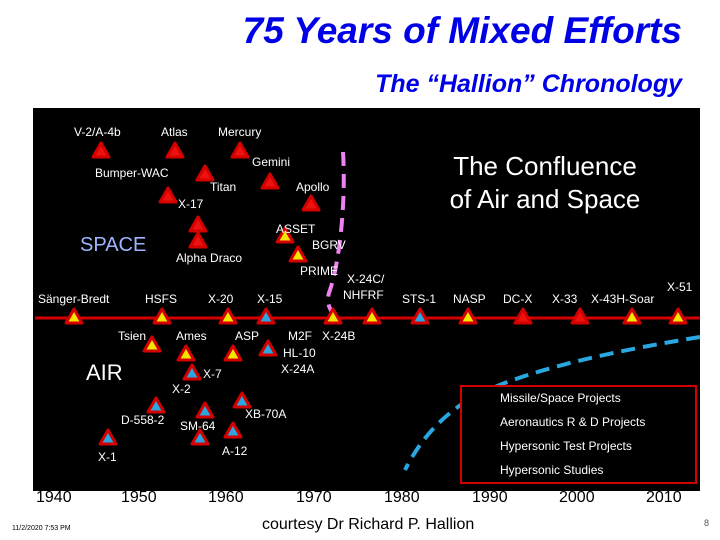  I want to click on air-curve, so click(552, 403).